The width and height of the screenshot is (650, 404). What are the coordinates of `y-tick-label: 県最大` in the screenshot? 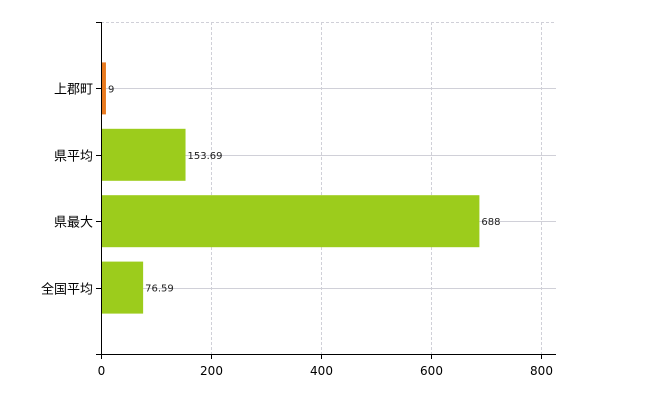 It's located at (73, 223).